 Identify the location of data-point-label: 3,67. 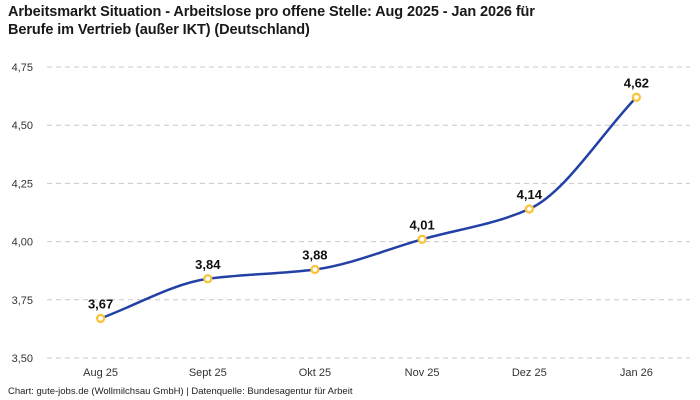
(100, 303).